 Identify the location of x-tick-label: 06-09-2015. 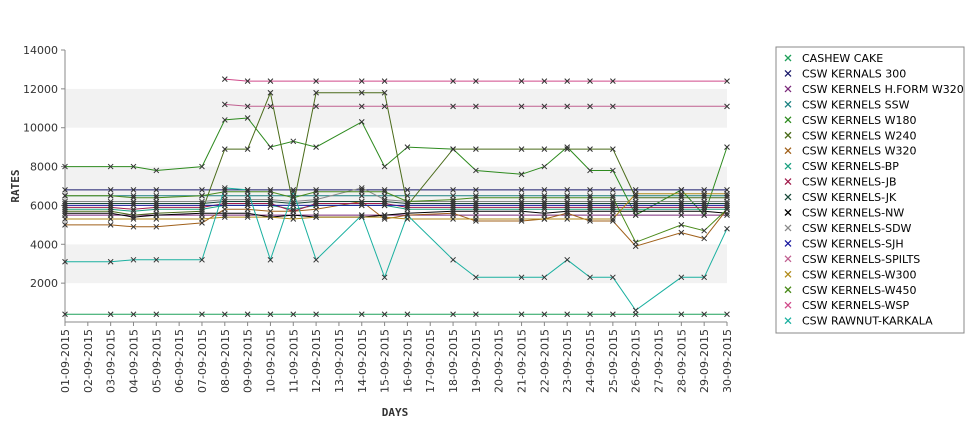
(179, 361).